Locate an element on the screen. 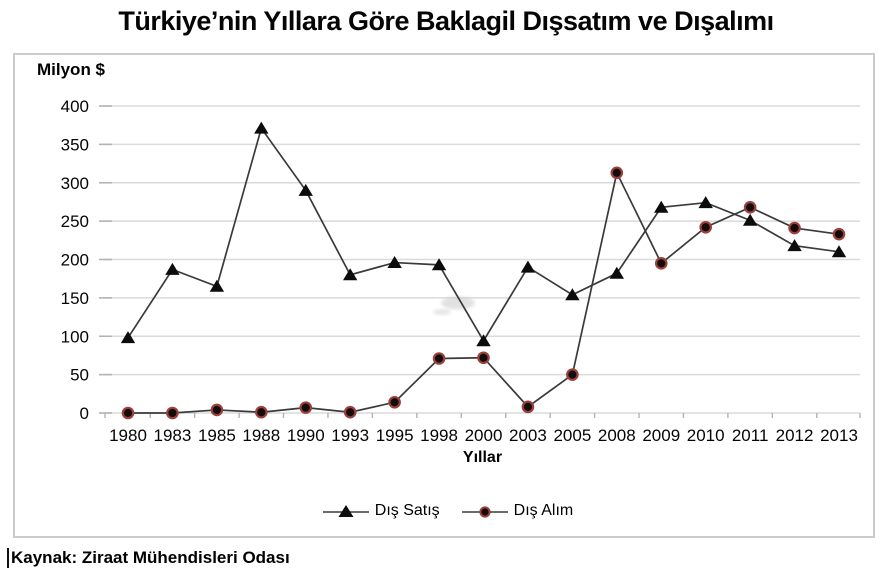  y-tick-label-100: 100 is located at coordinates (75, 336).